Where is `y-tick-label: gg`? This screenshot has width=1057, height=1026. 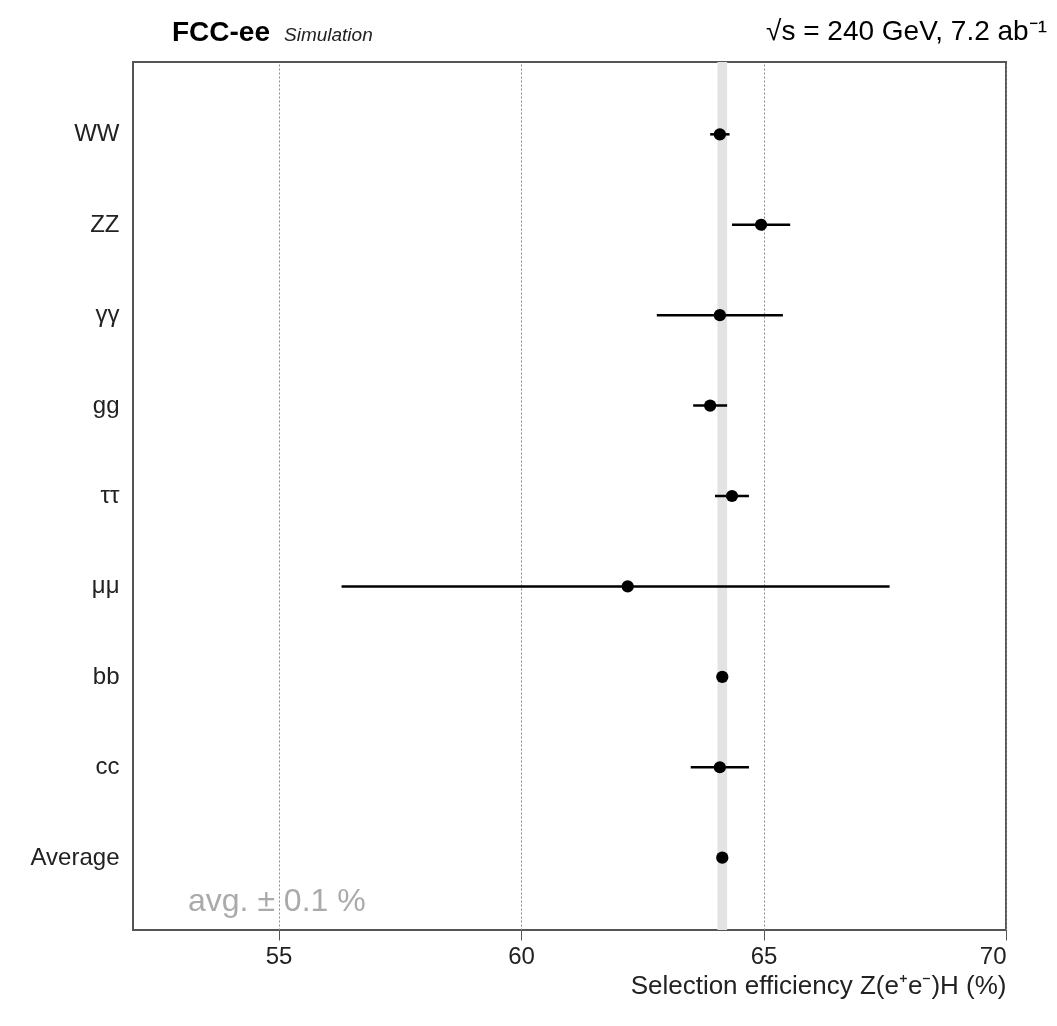 y-tick-label: gg is located at coordinates (106, 404).